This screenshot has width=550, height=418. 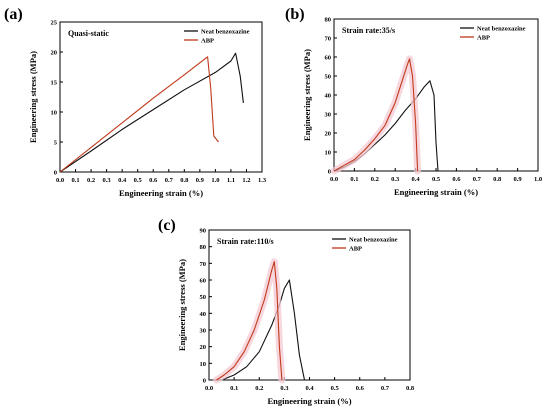 I want to click on x-tick-label: 1.2, so click(x=246, y=180).